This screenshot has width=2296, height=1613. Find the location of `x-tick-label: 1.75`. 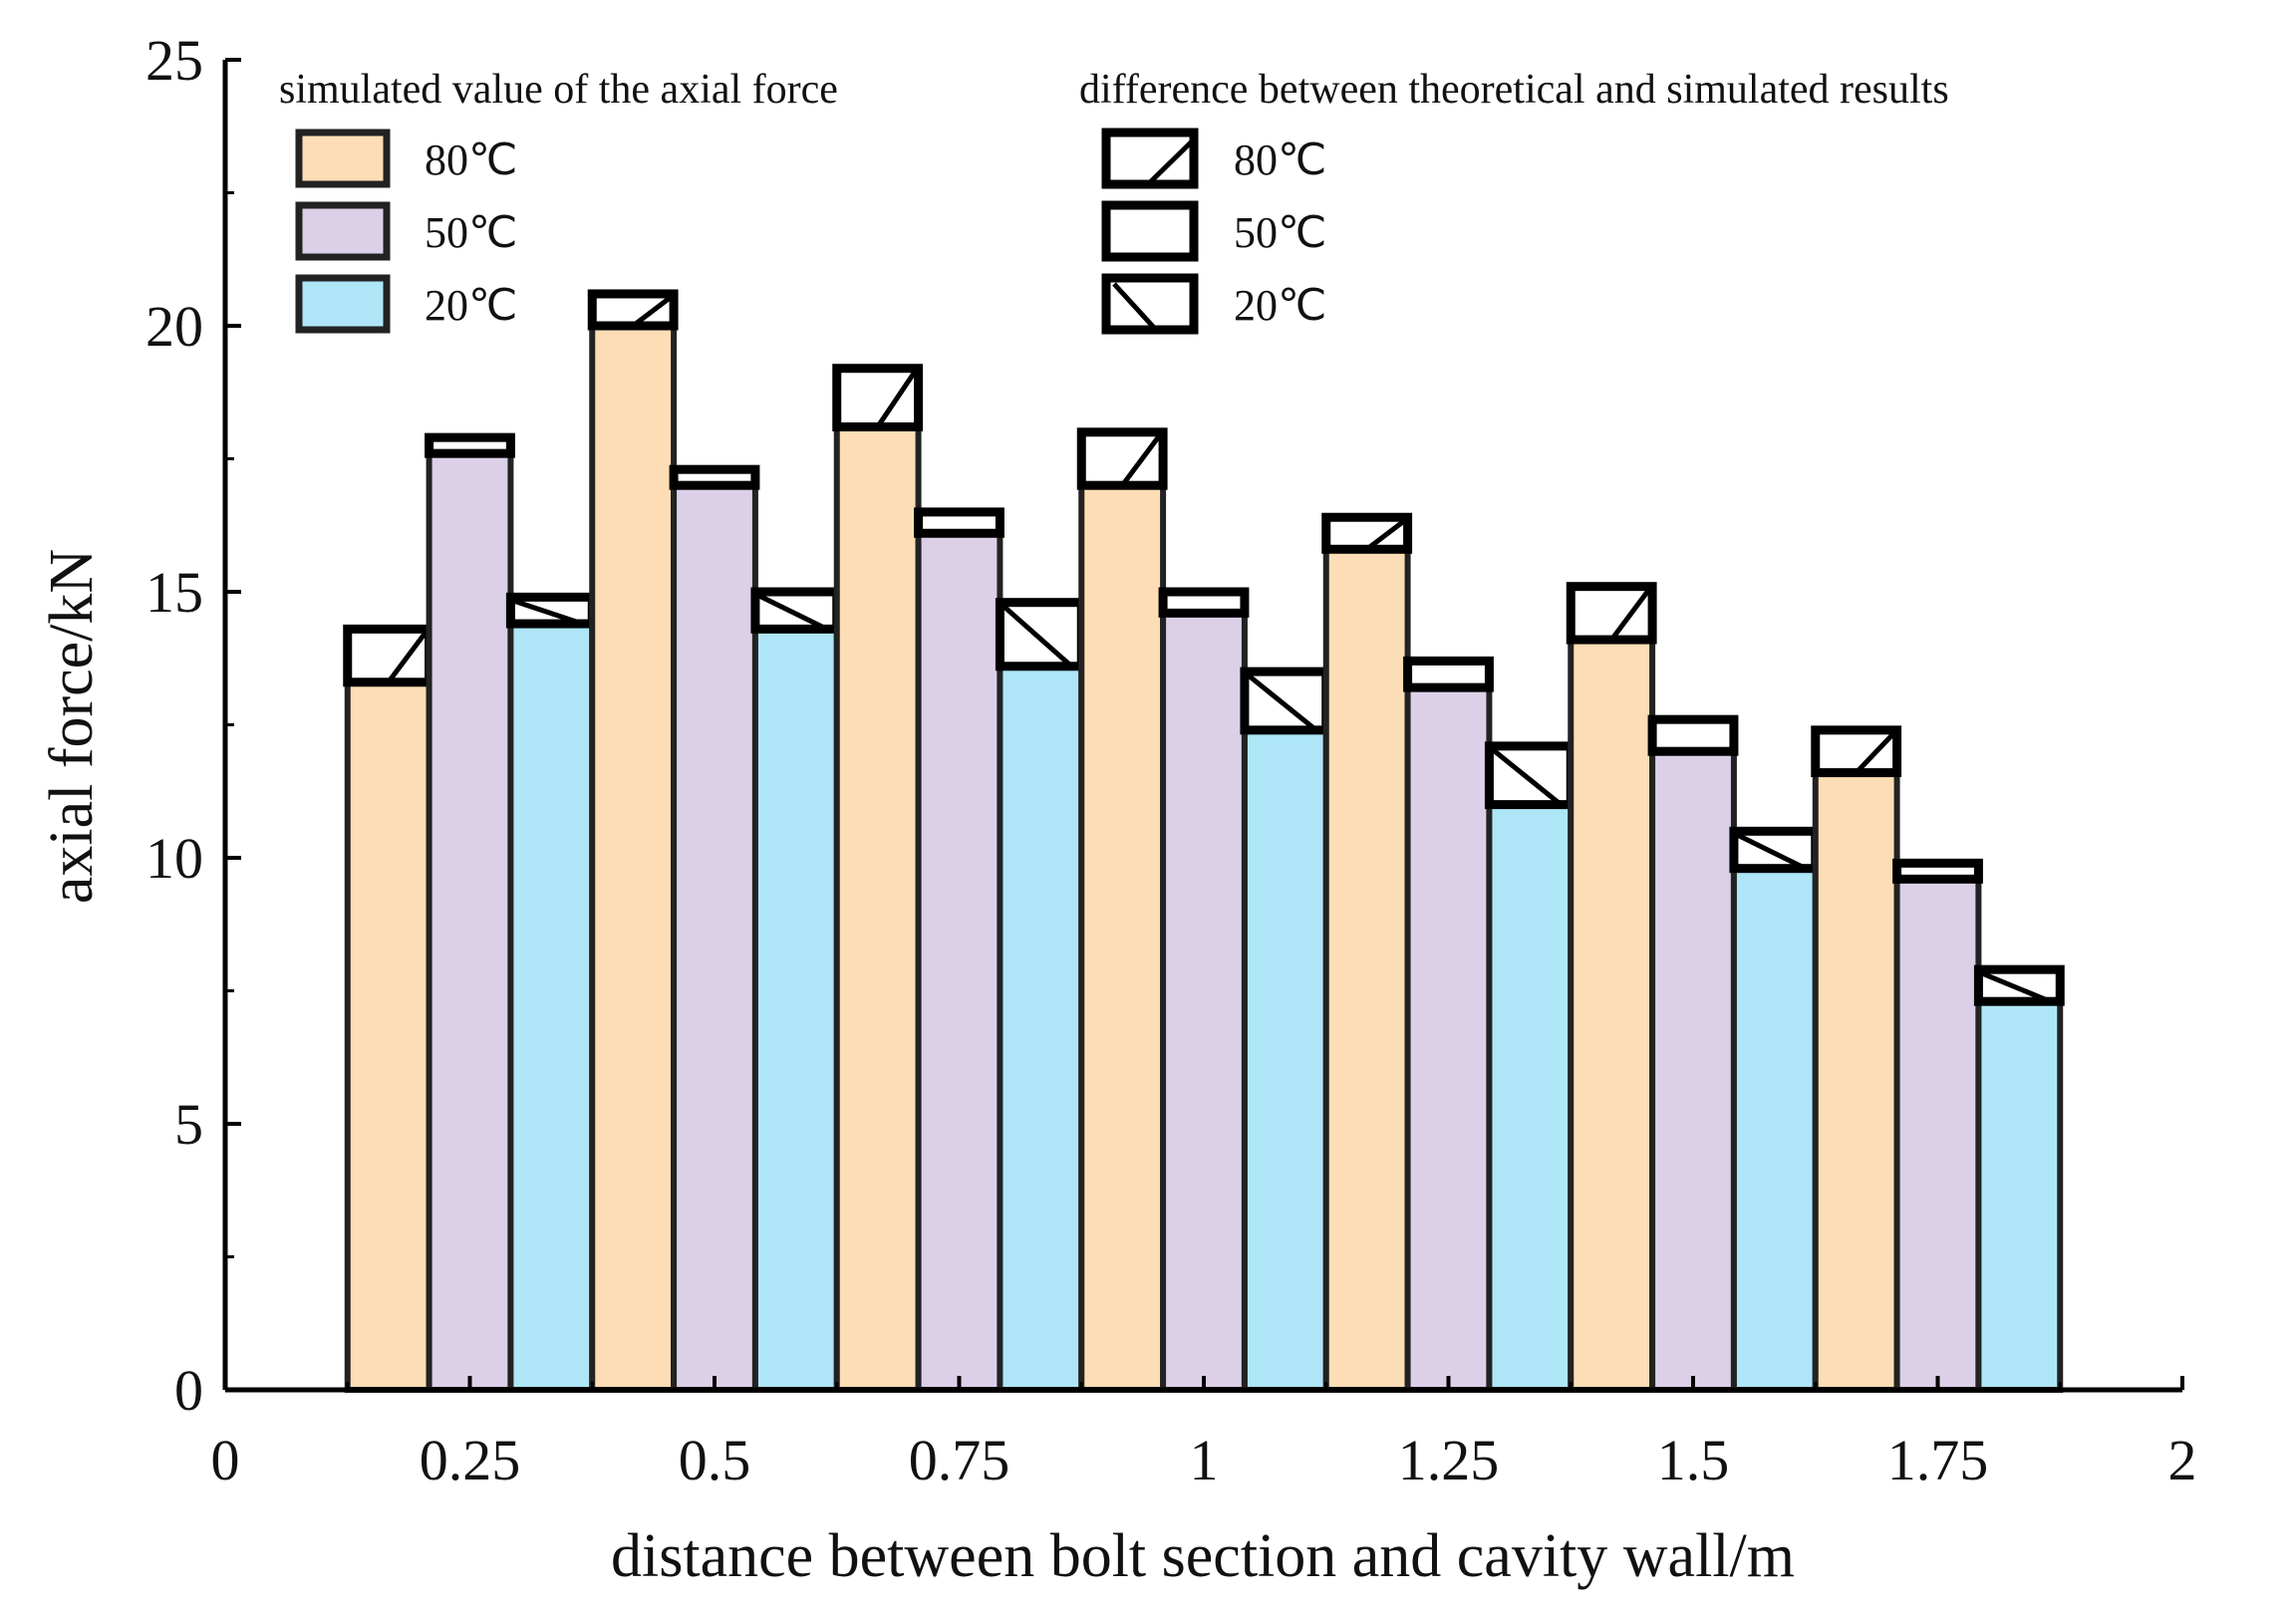

x-tick-label: 1.75 is located at coordinates (1938, 1460).